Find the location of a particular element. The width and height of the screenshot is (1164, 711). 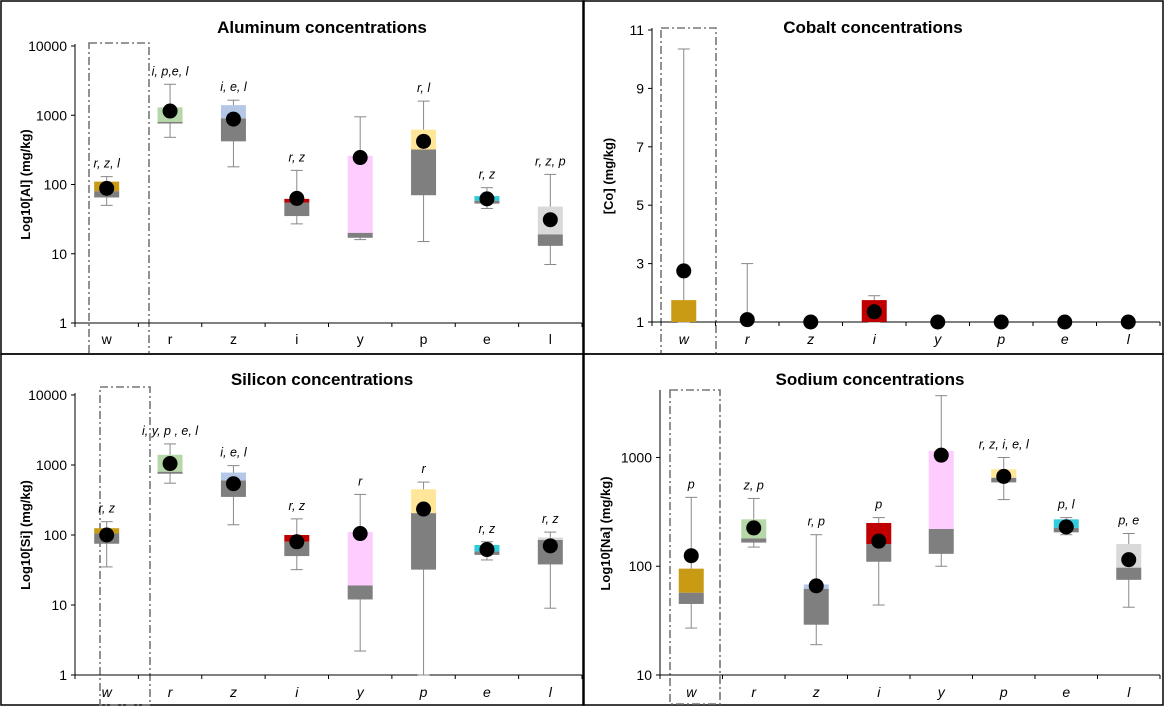

panel-1-box-upper is located at coordinates (360, 194).